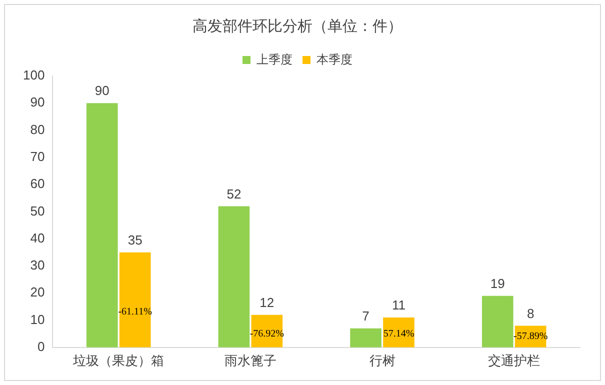 This screenshot has height=385, width=605. What do you see at coordinates (334, 59) in the screenshot?
I see `legend-label: 本季度` at bounding box center [334, 59].